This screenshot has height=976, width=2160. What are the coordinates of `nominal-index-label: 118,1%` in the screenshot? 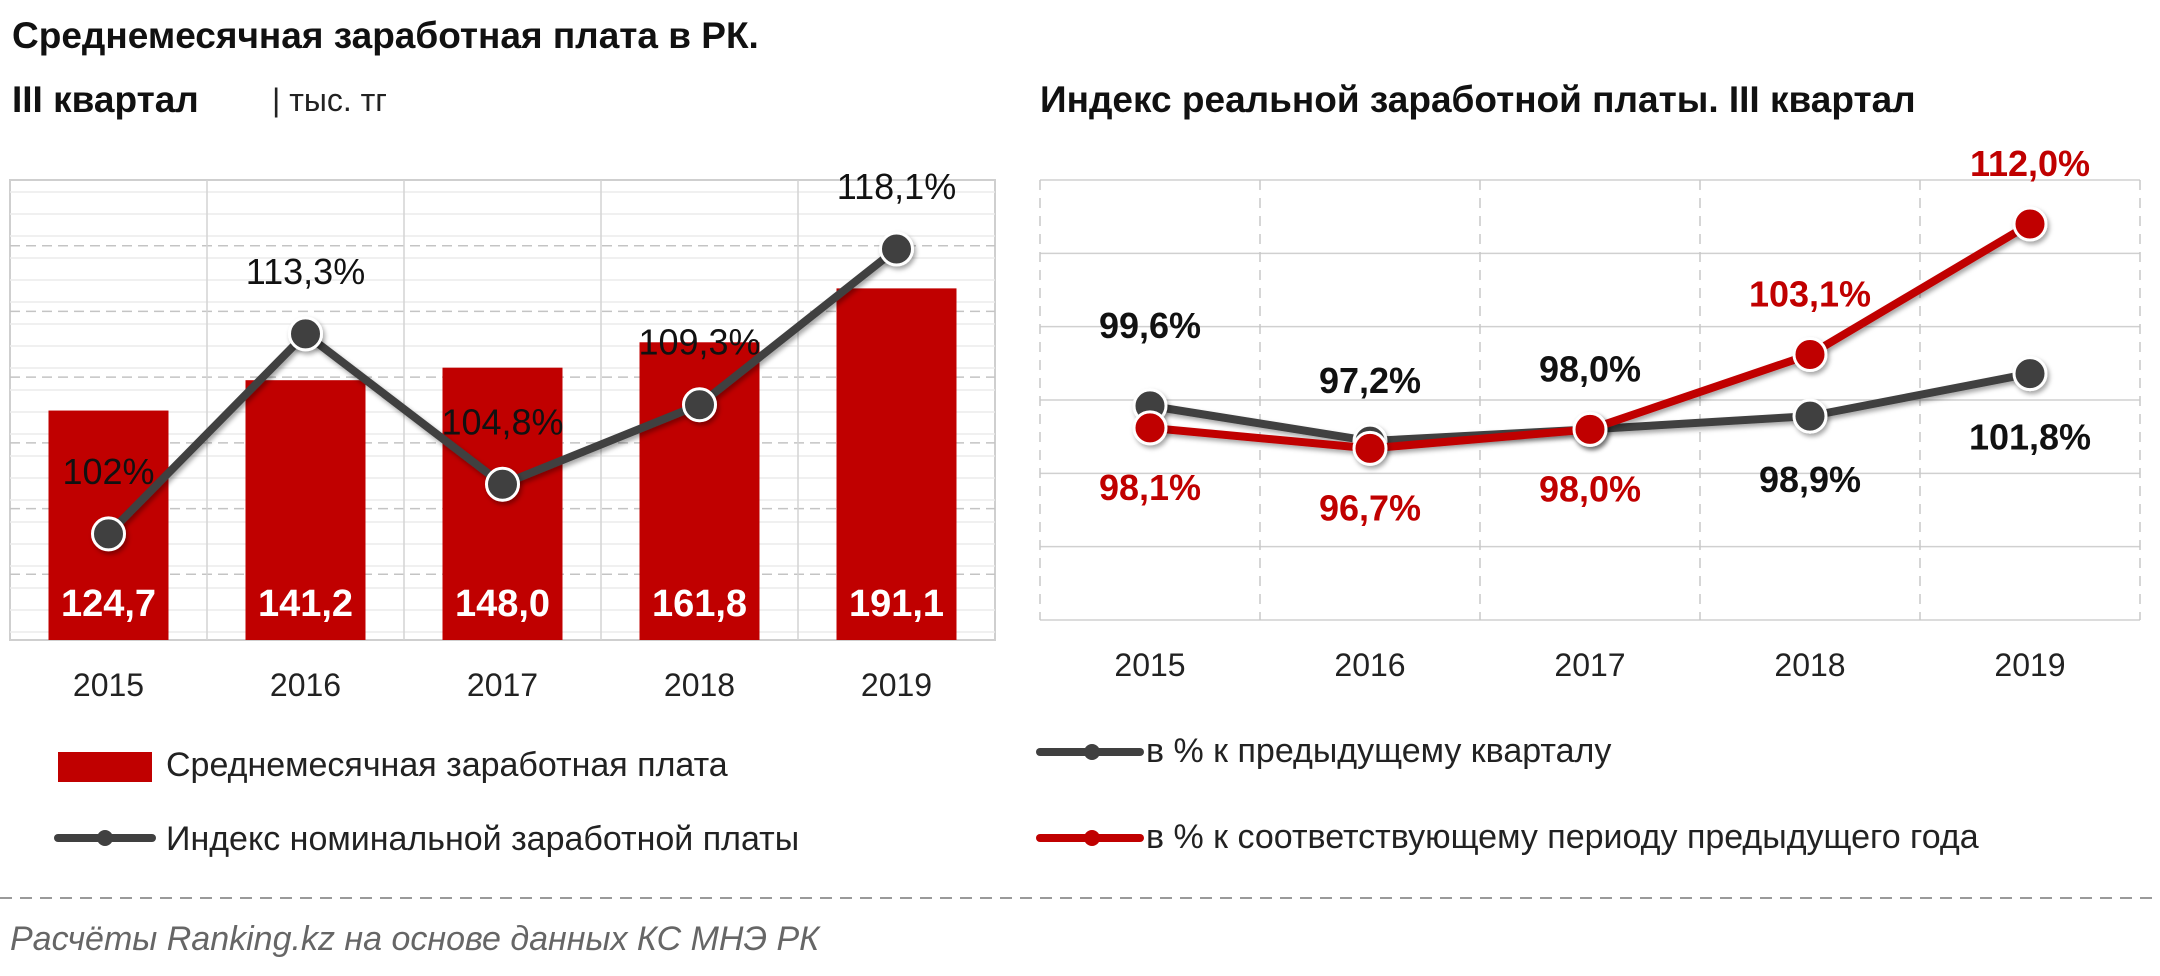 It's located at (896, 186).